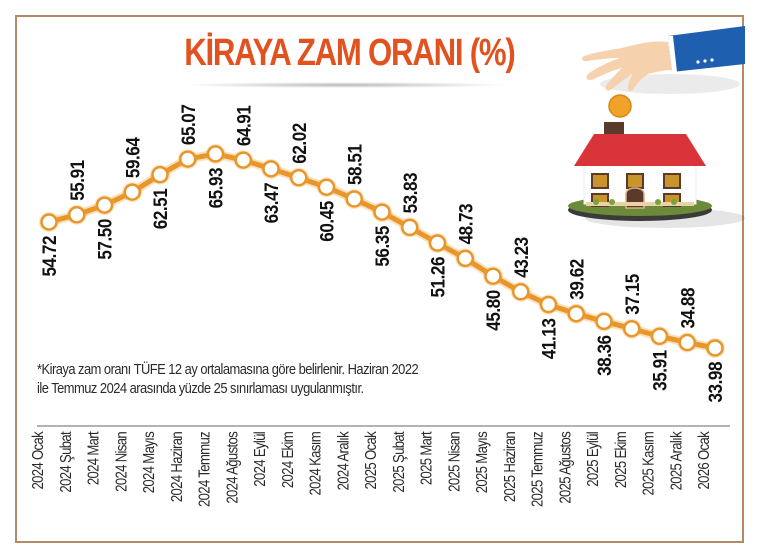 This screenshot has height=558, width=770. Describe the element at coordinates (354, 164) in the screenshot. I see `value-label: 58.51` at that location.